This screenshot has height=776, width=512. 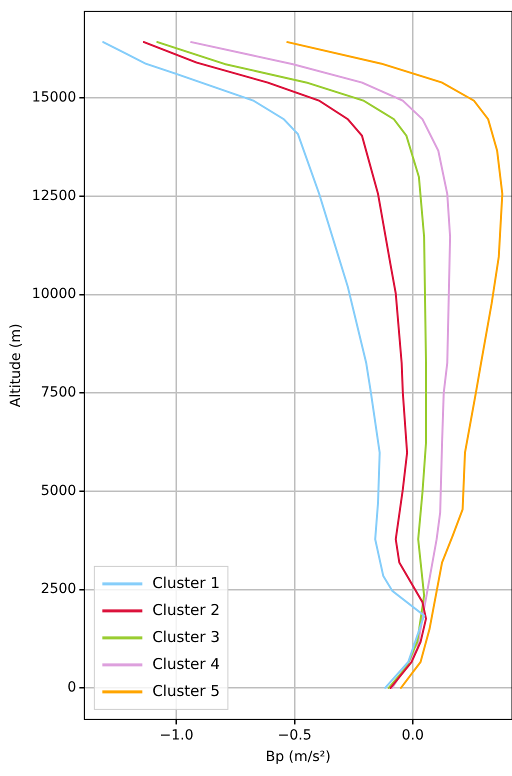 What do you see at coordinates (413, 735) in the screenshot?
I see `x-tick-label: 0.0` at bounding box center [413, 735].